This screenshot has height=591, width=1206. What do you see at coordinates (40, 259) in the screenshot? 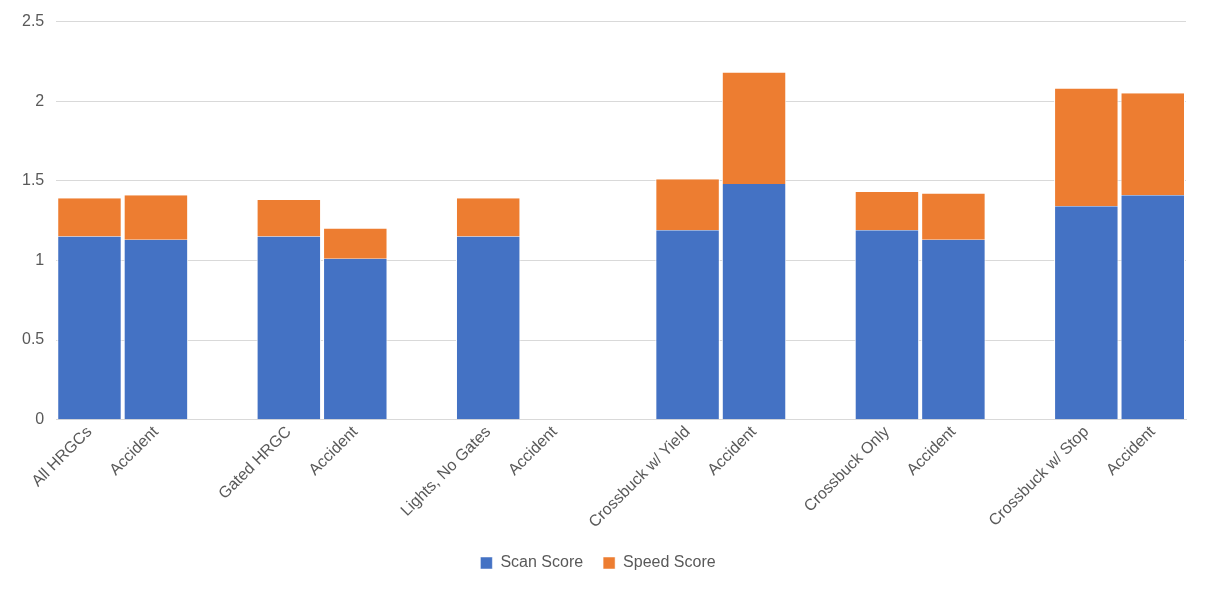
I see `y-tick-label: 1` at bounding box center [40, 259].